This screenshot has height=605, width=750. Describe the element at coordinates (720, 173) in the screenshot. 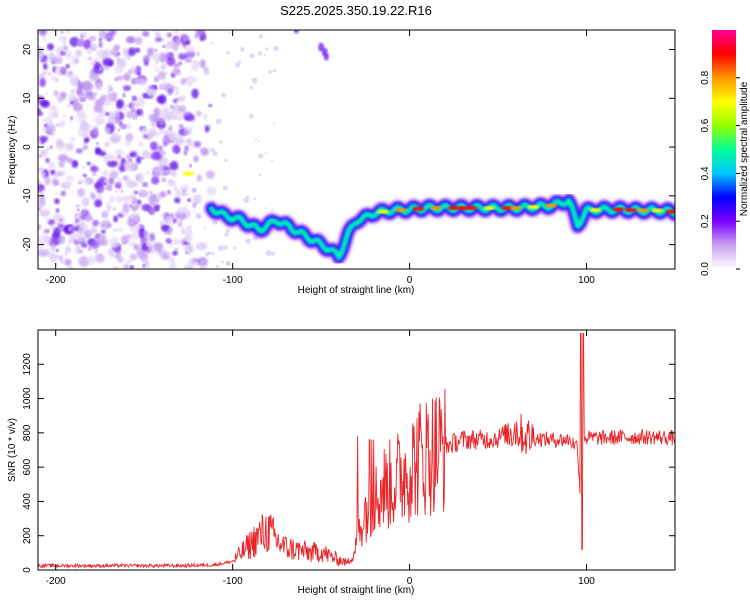

I see `colorbar-ticks: 0.0 0.2 0.4 0.6 0.8` at that location.